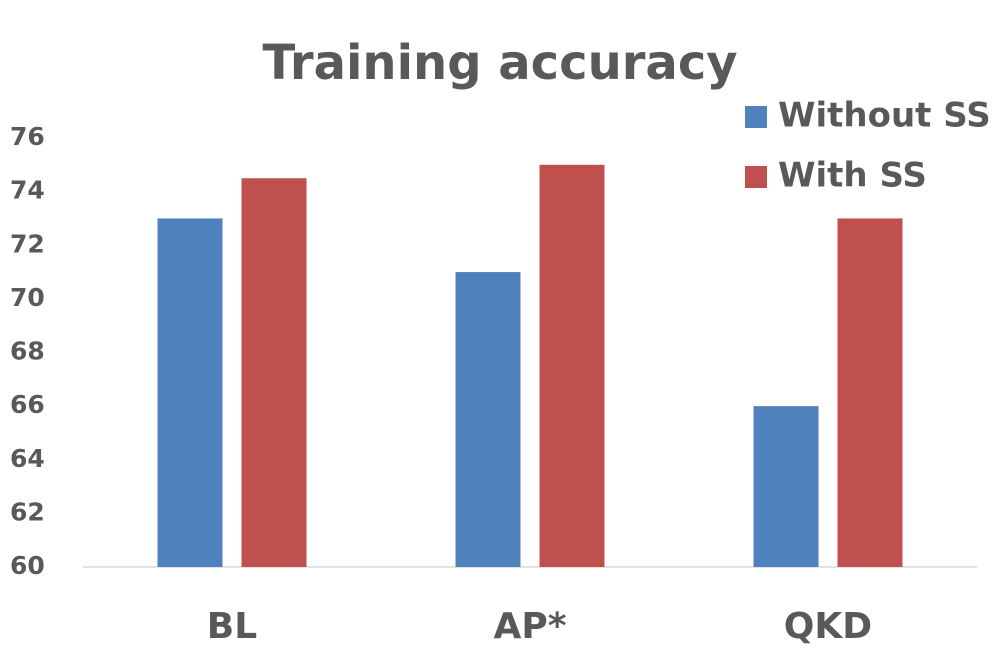 The width and height of the screenshot is (1000, 667). What do you see at coordinates (828, 626) in the screenshot?
I see `x-tick-label: QKD` at bounding box center [828, 626].